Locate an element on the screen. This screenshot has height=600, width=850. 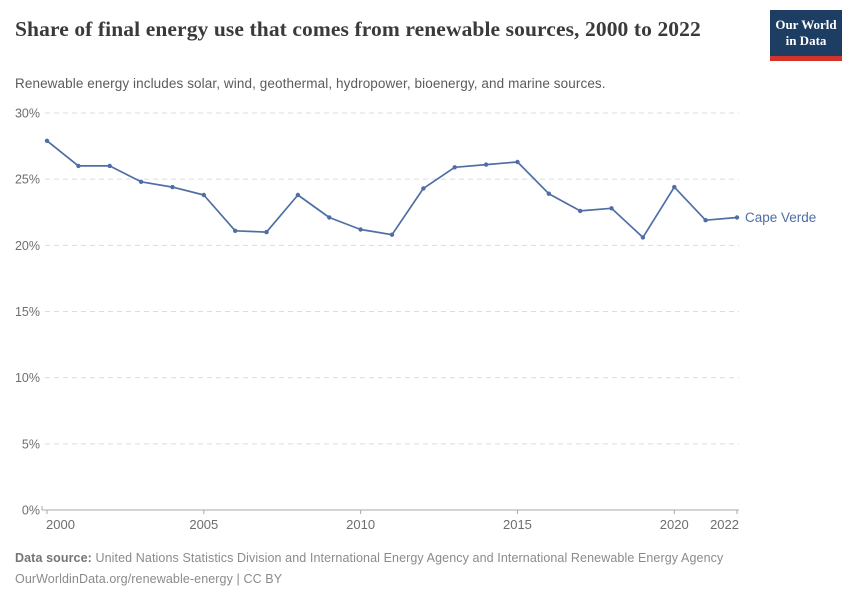
x-axis-tick-label: 2000 is located at coordinates (60, 524).